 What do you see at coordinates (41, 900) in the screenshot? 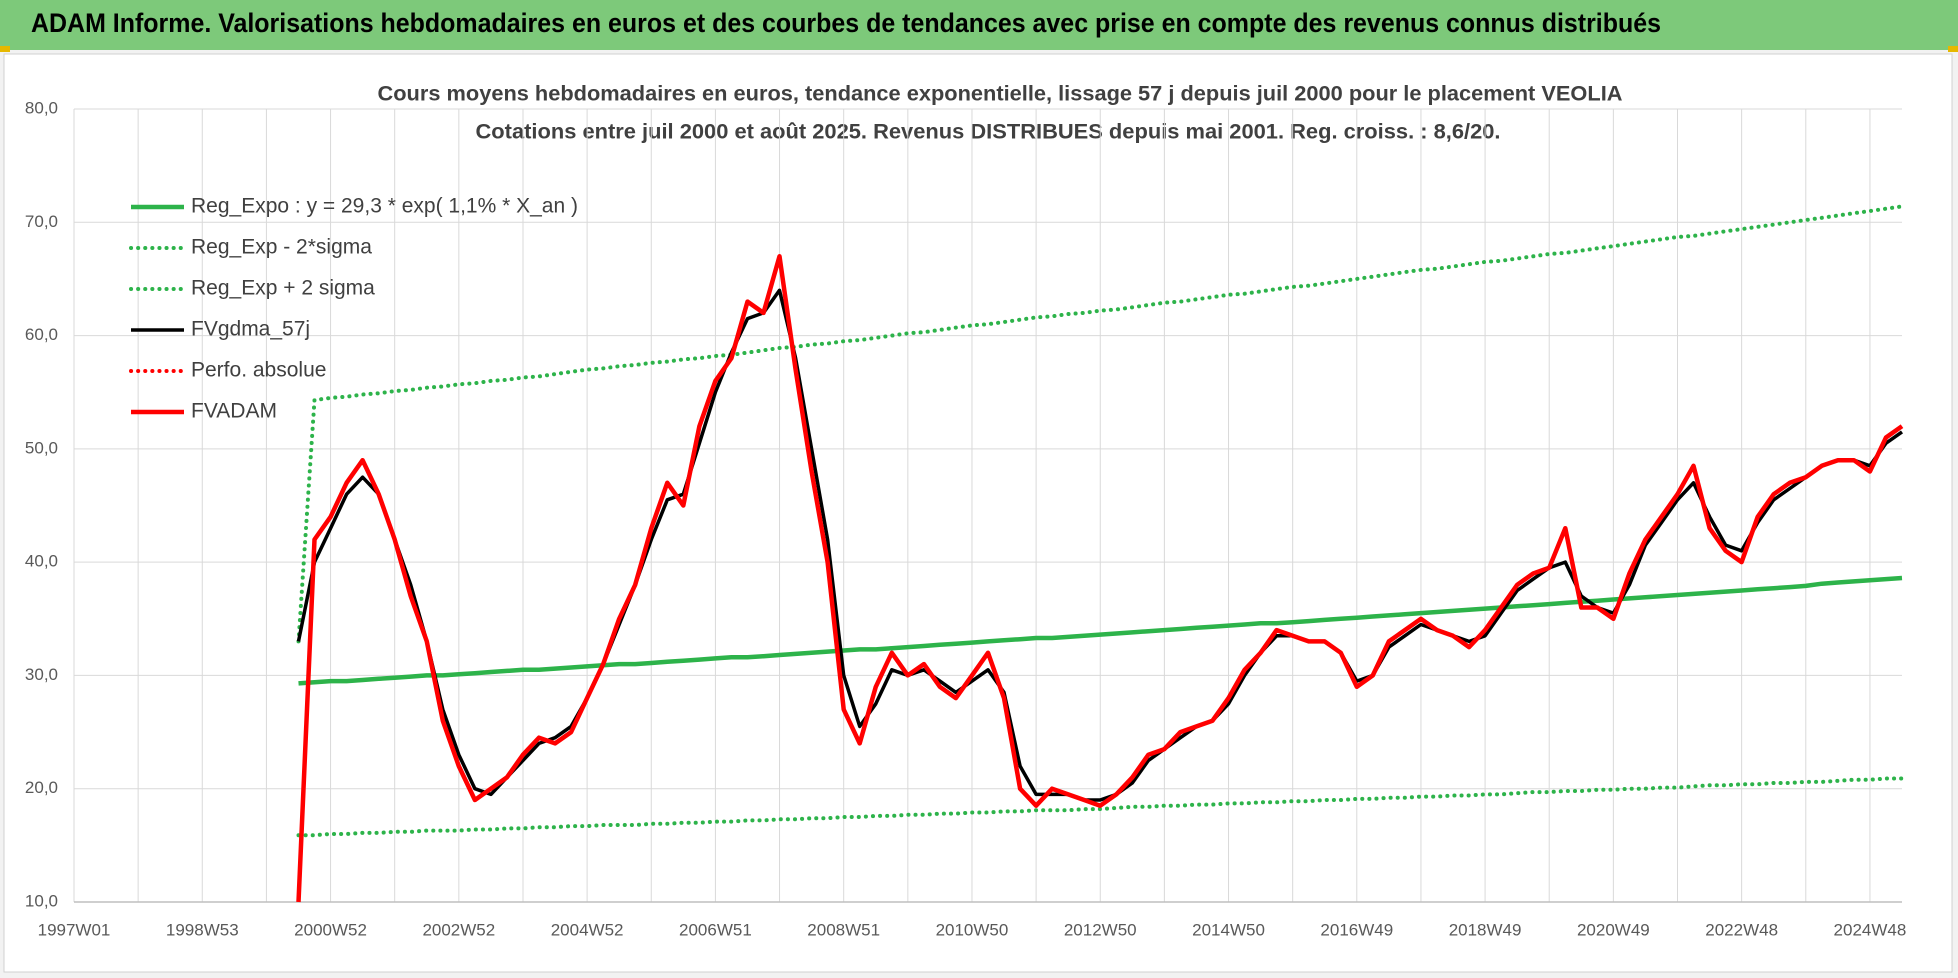
I see `y-tick-label: 10,0` at bounding box center [41, 900].